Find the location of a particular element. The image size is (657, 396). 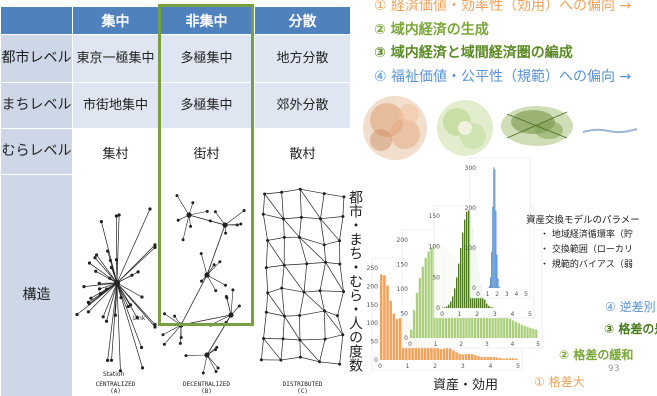

decentralized-caption-sub: (B) is located at coordinates (206, 391).